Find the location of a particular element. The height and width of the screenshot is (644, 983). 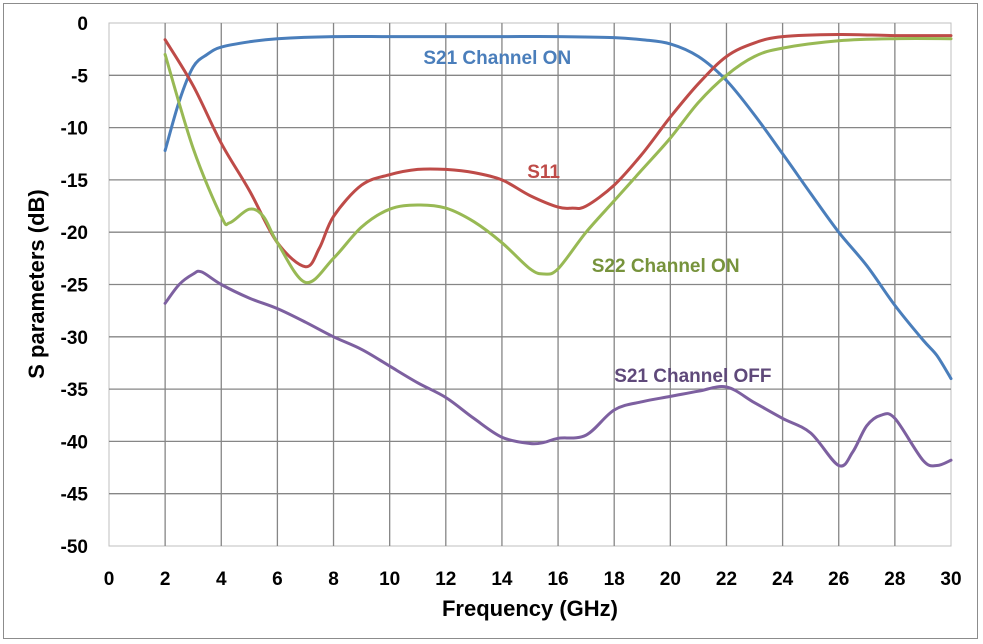

x-tick-label: 4 is located at coordinates (221, 579).